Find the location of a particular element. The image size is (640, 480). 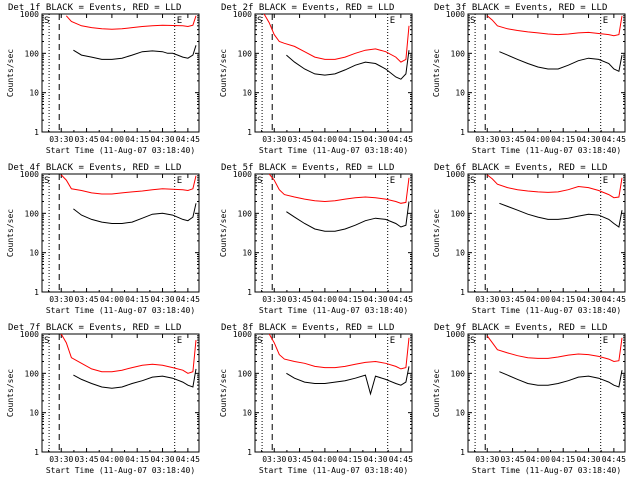

chart-title: Det 5f BLACK = Events, RED = LLD is located at coordinates (307, 168).